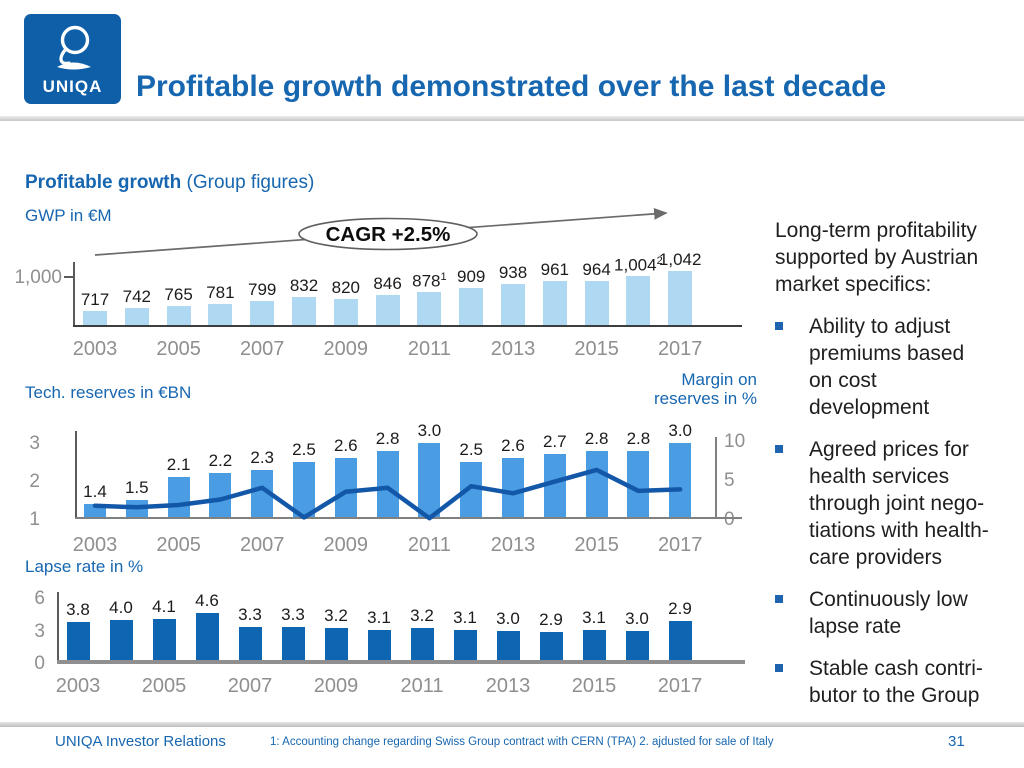 The image size is (1024, 768). I want to click on uniqa-logo: UNIQA, so click(72, 59).